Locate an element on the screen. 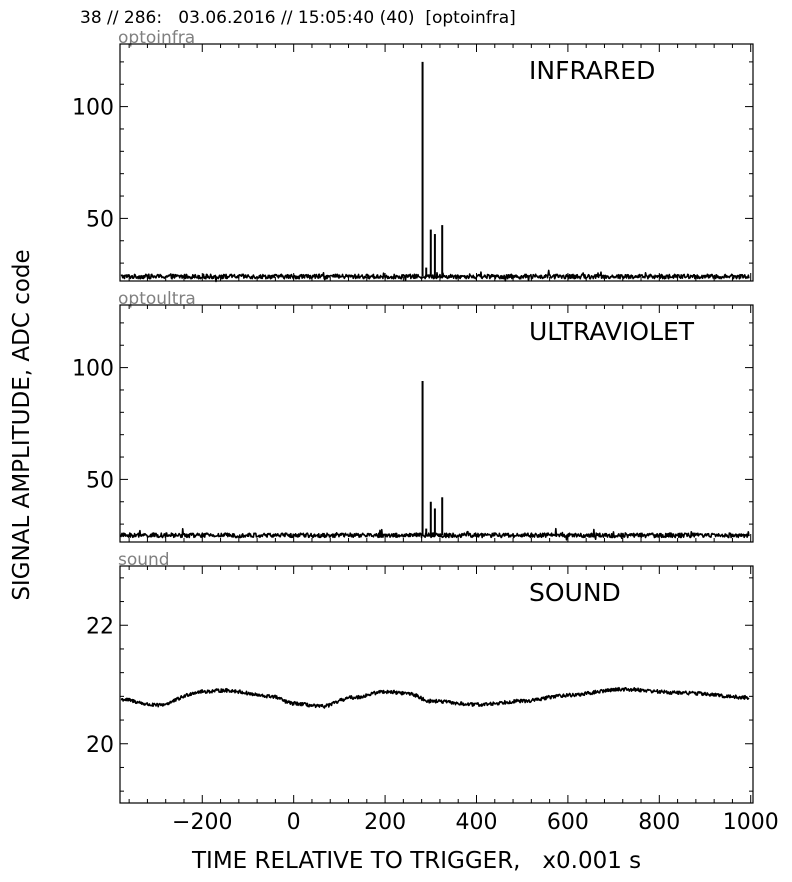 The image size is (792, 882). x-tick-label: 600 is located at coordinates (568, 822).